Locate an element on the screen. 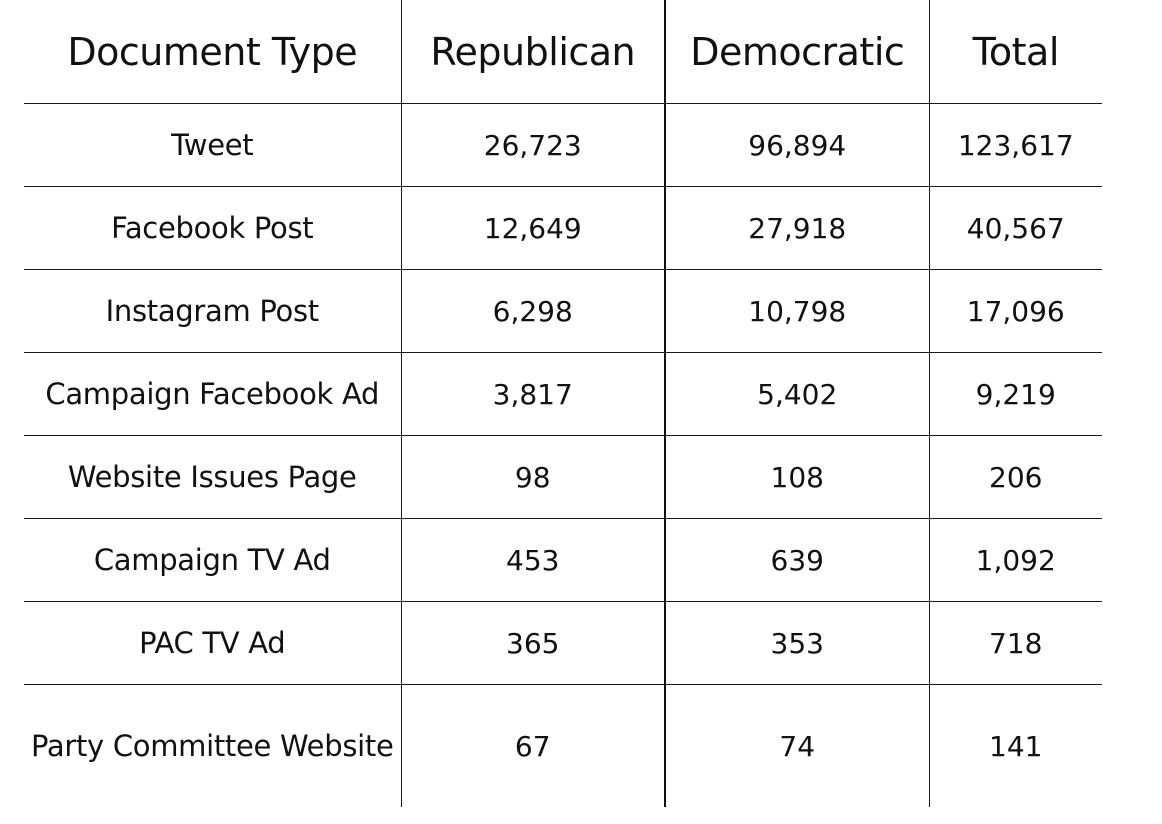 The width and height of the screenshot is (1162, 824). democratic-cell: 74 is located at coordinates (796, 745).